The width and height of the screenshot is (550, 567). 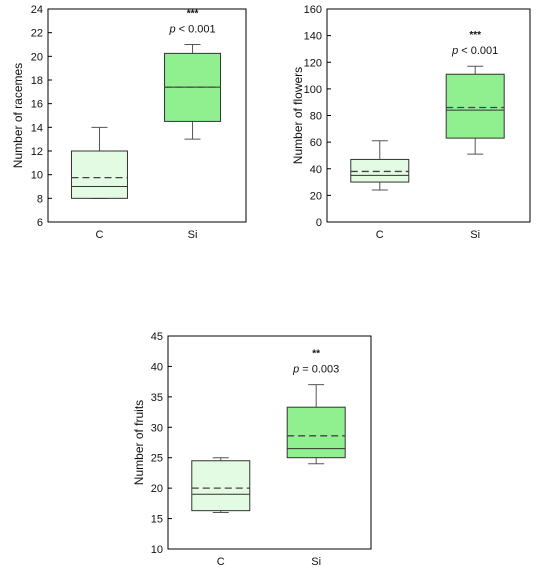 I want to click on y-axis-label: Number of fruits, so click(x=139, y=442).